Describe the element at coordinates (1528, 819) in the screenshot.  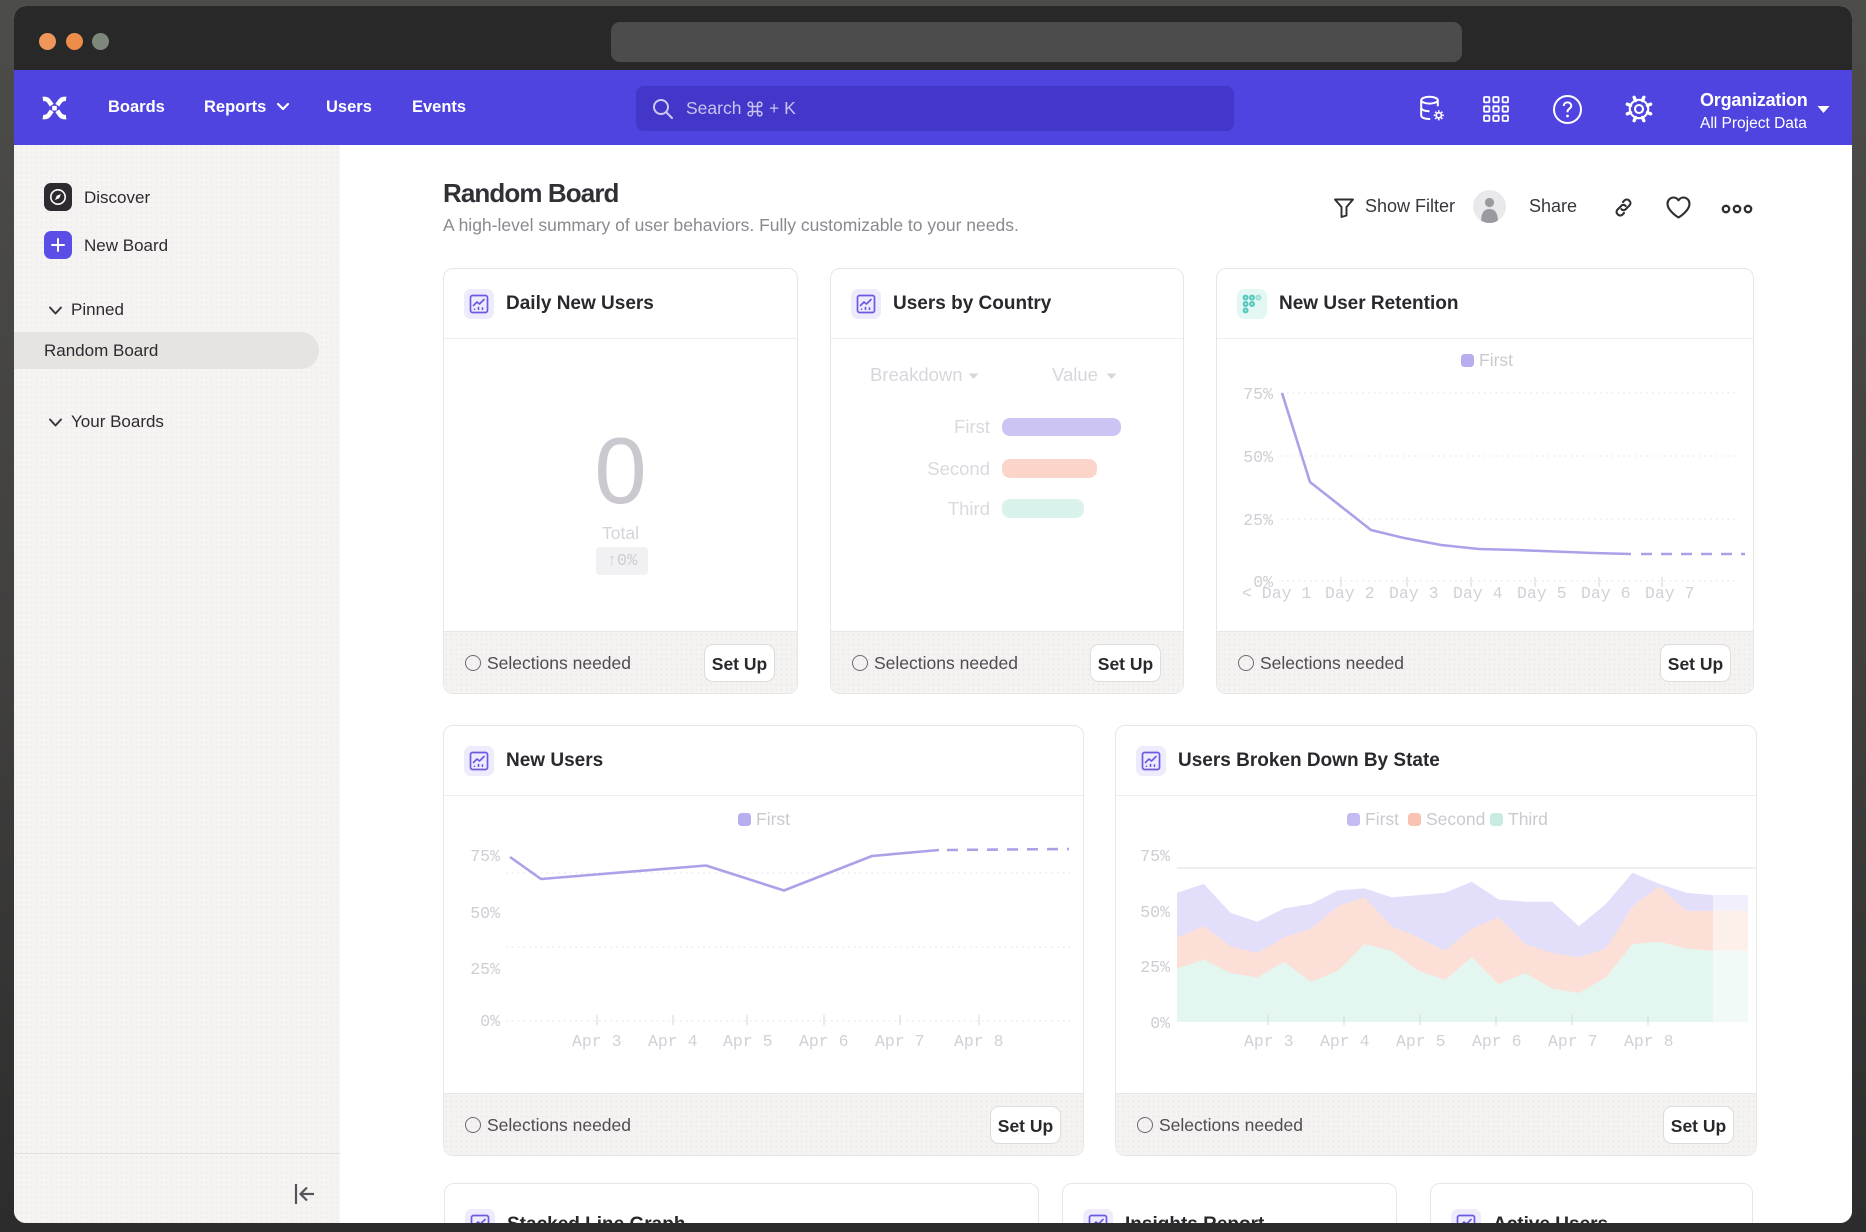
I see `svg-text: Third` at that location.